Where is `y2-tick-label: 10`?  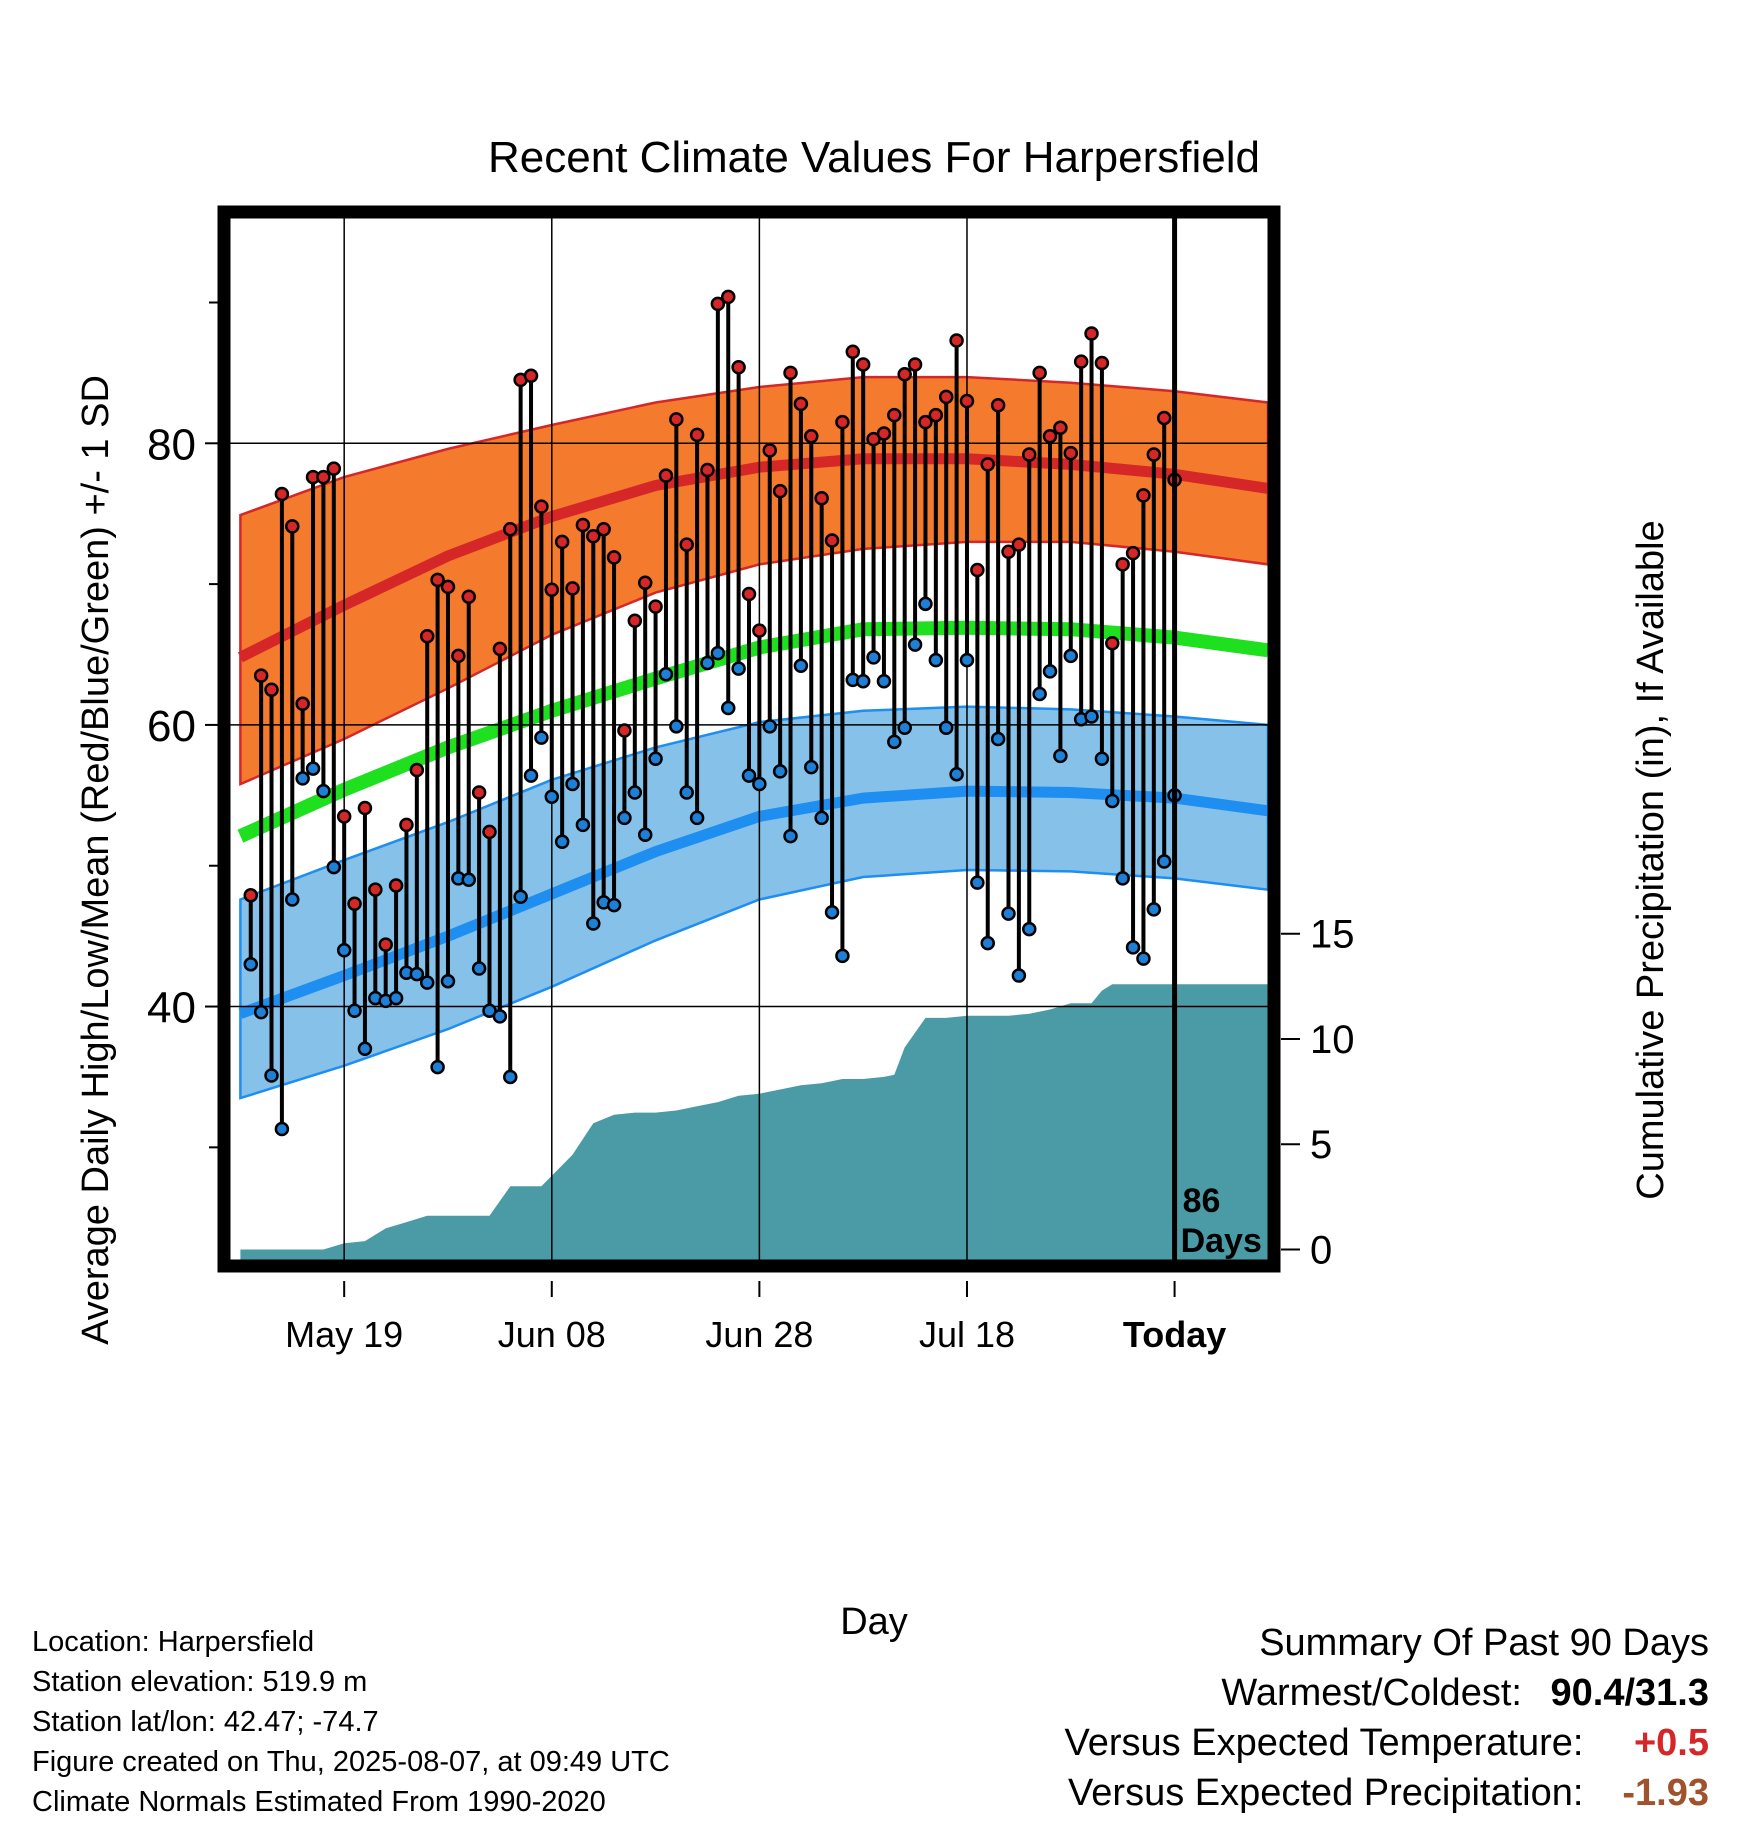
y2-tick-label: 10 is located at coordinates (1332, 1040).